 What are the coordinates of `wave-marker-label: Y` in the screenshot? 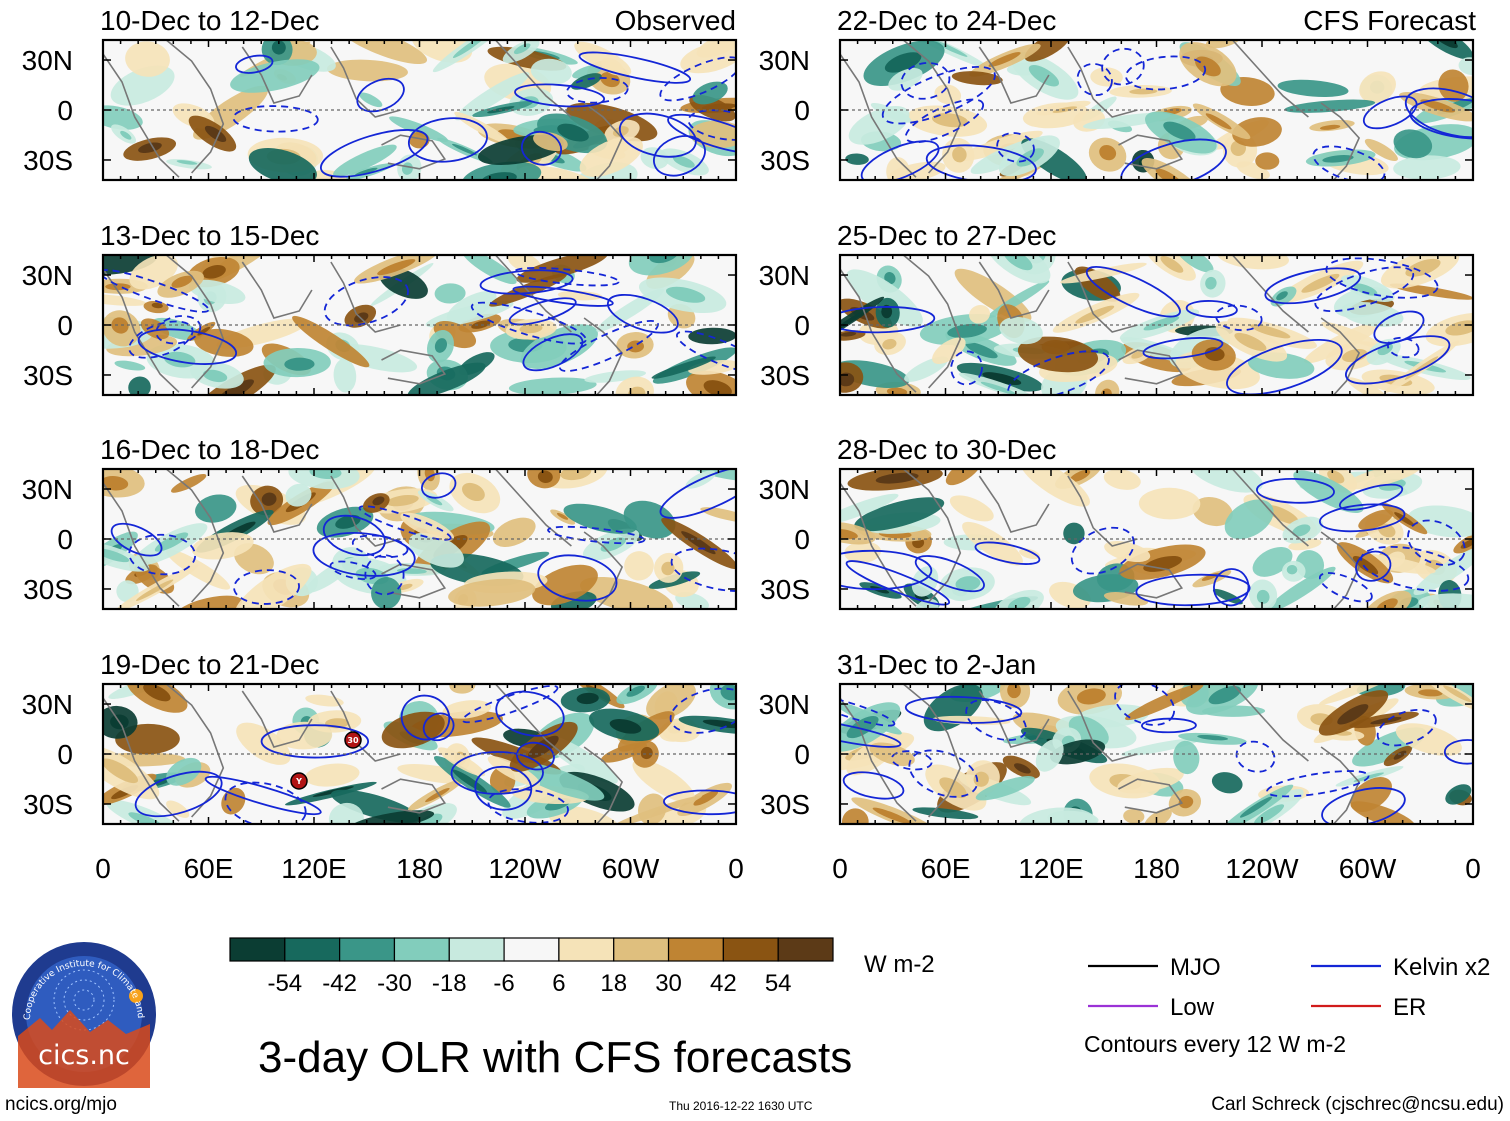 It's located at (298, 781).